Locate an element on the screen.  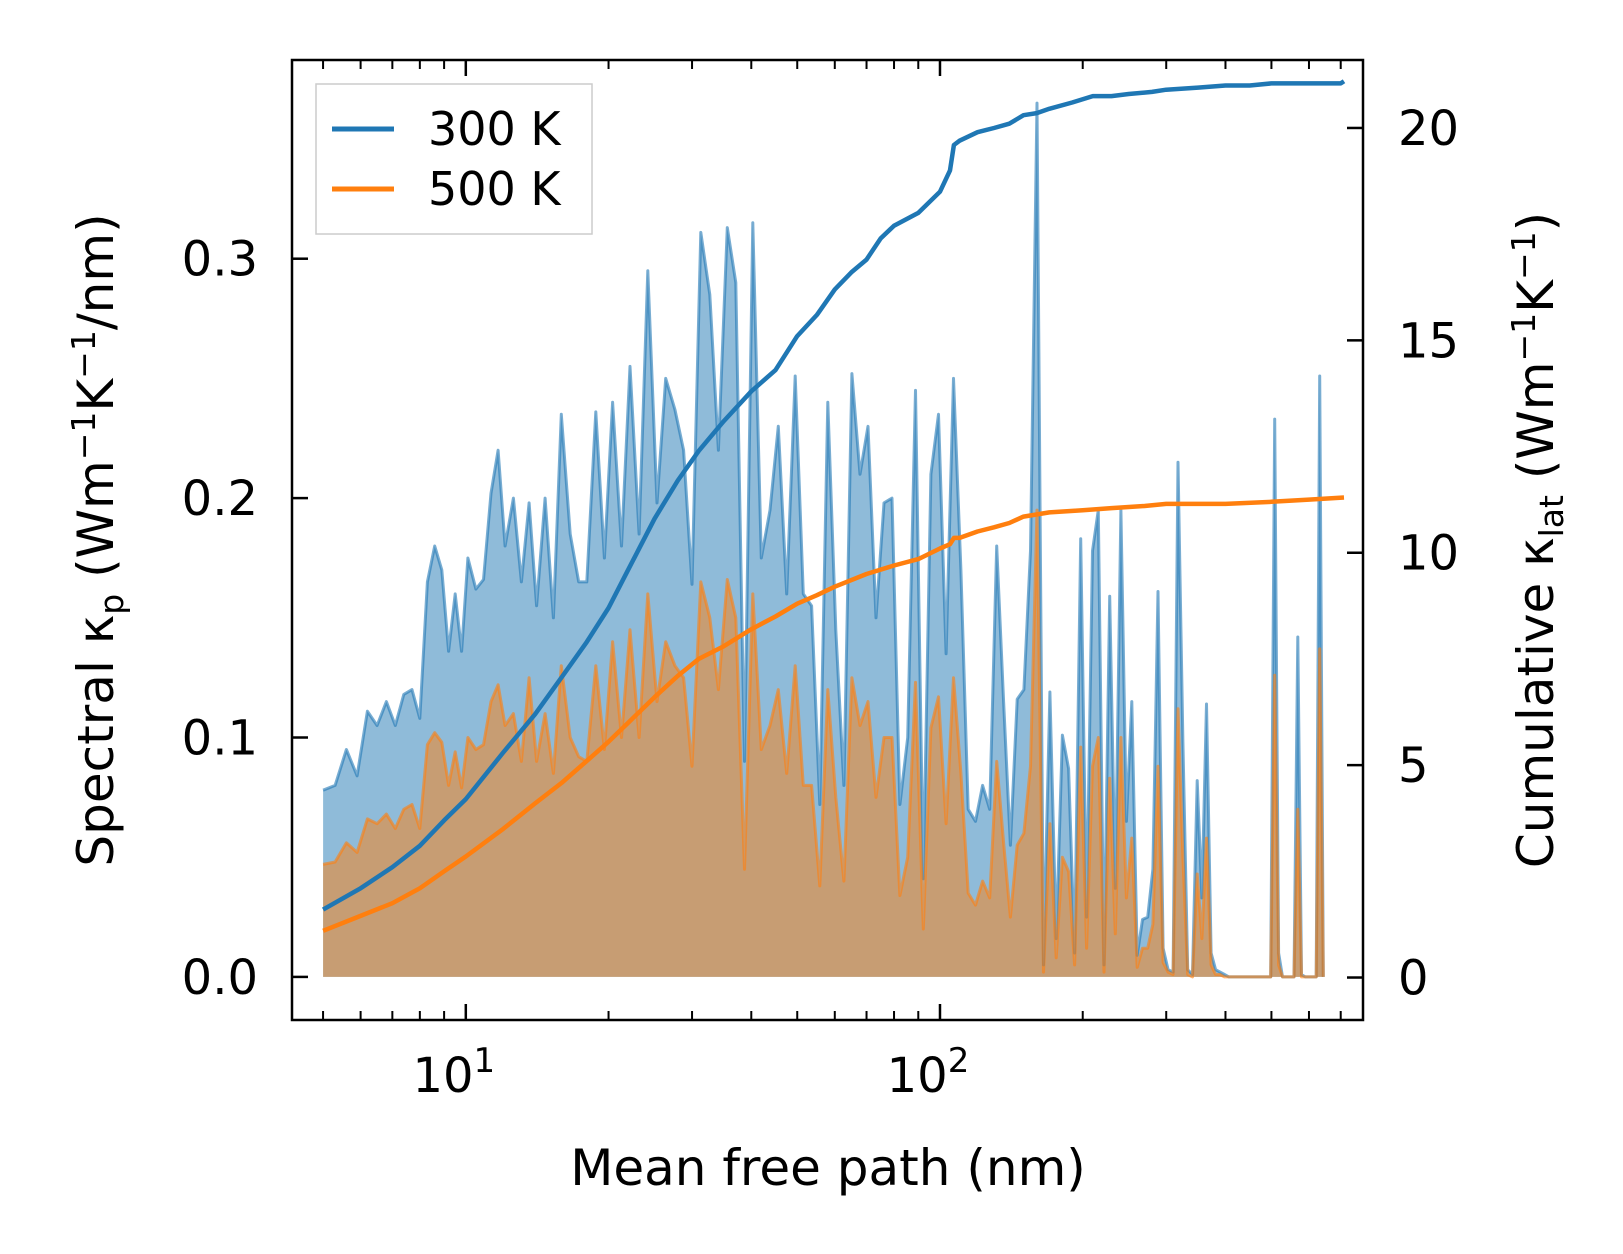
legend-label-300k: 300 K is located at coordinates (495, 129).